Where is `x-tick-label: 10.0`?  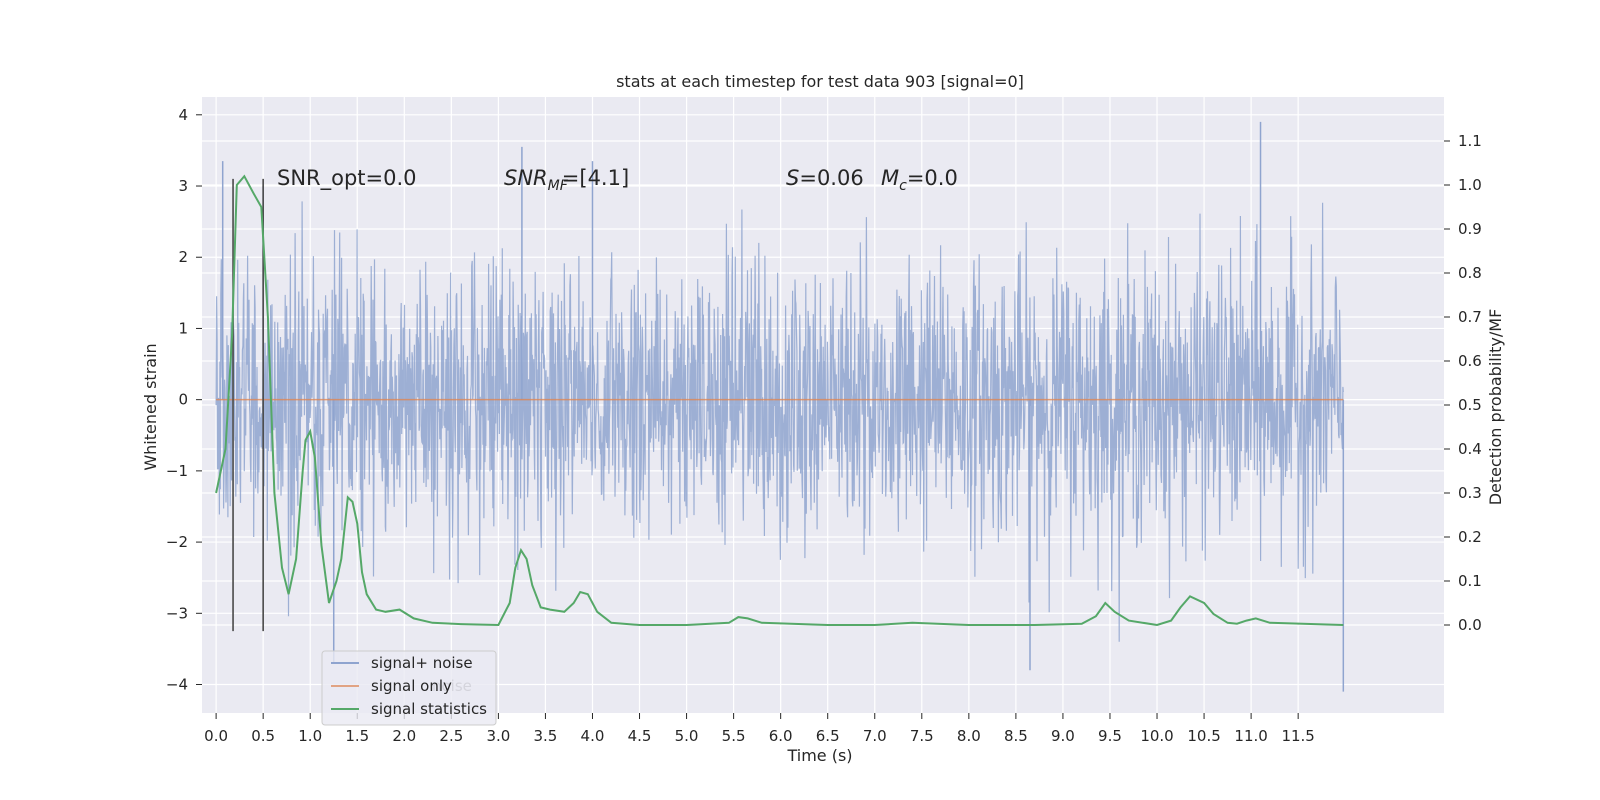
x-tick-label: 10.0 is located at coordinates (1156, 736).